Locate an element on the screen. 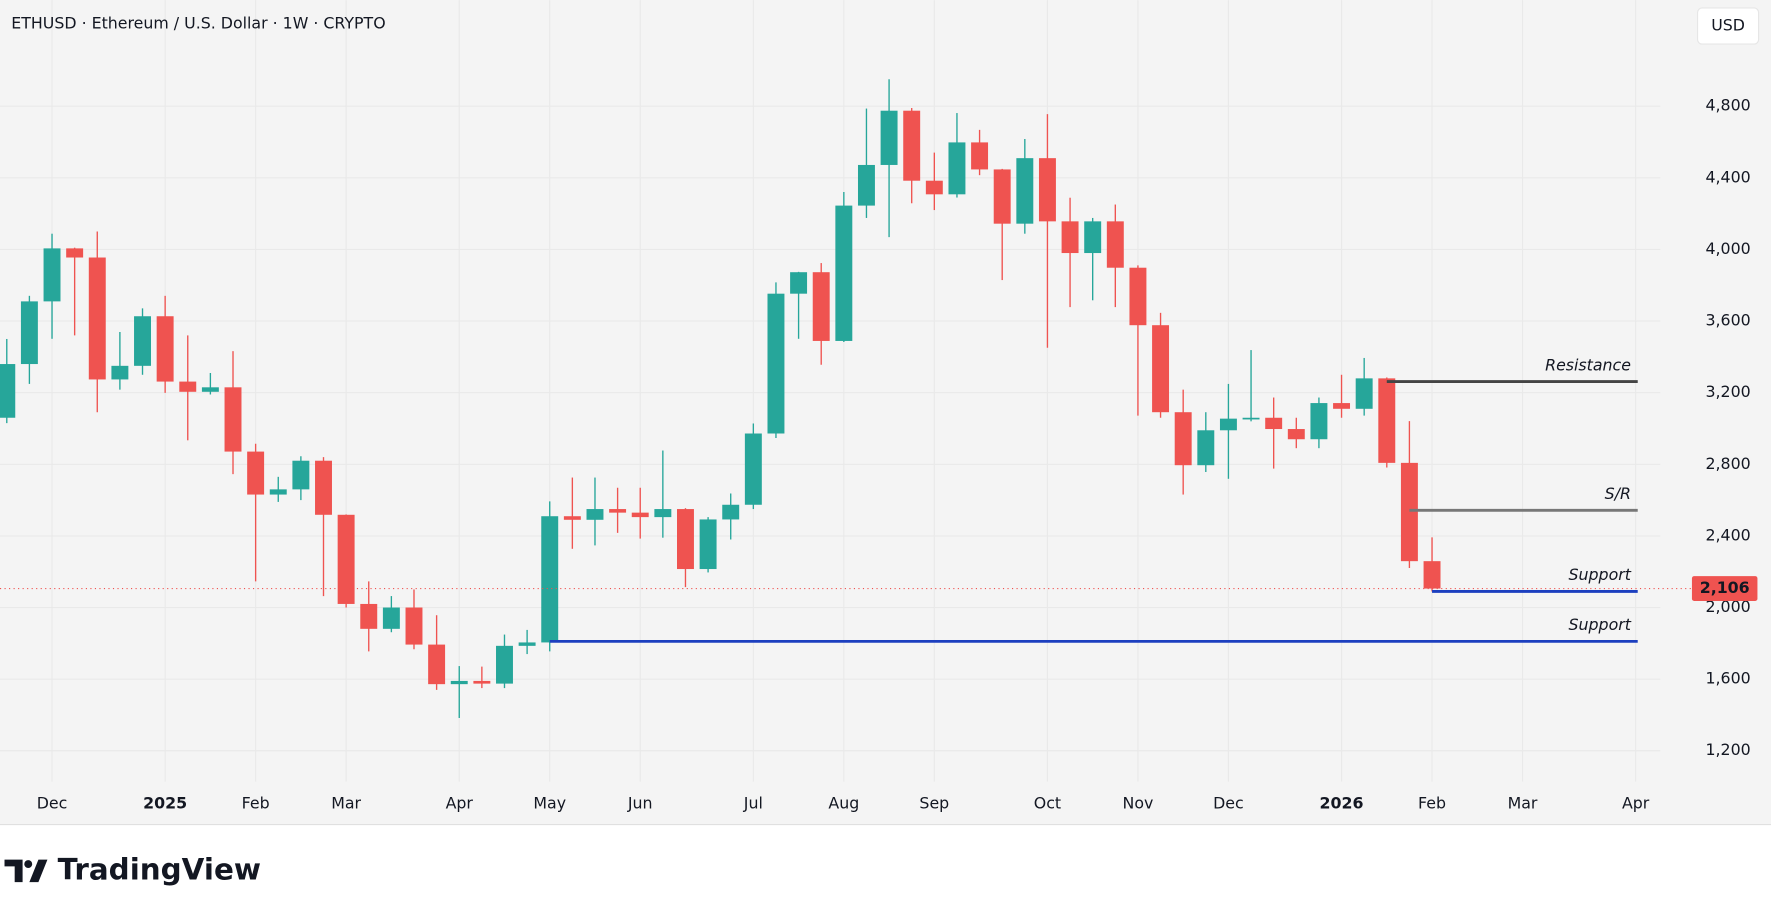 This screenshot has height=915, width=1771. currency-button is located at coordinates (1728, 26).